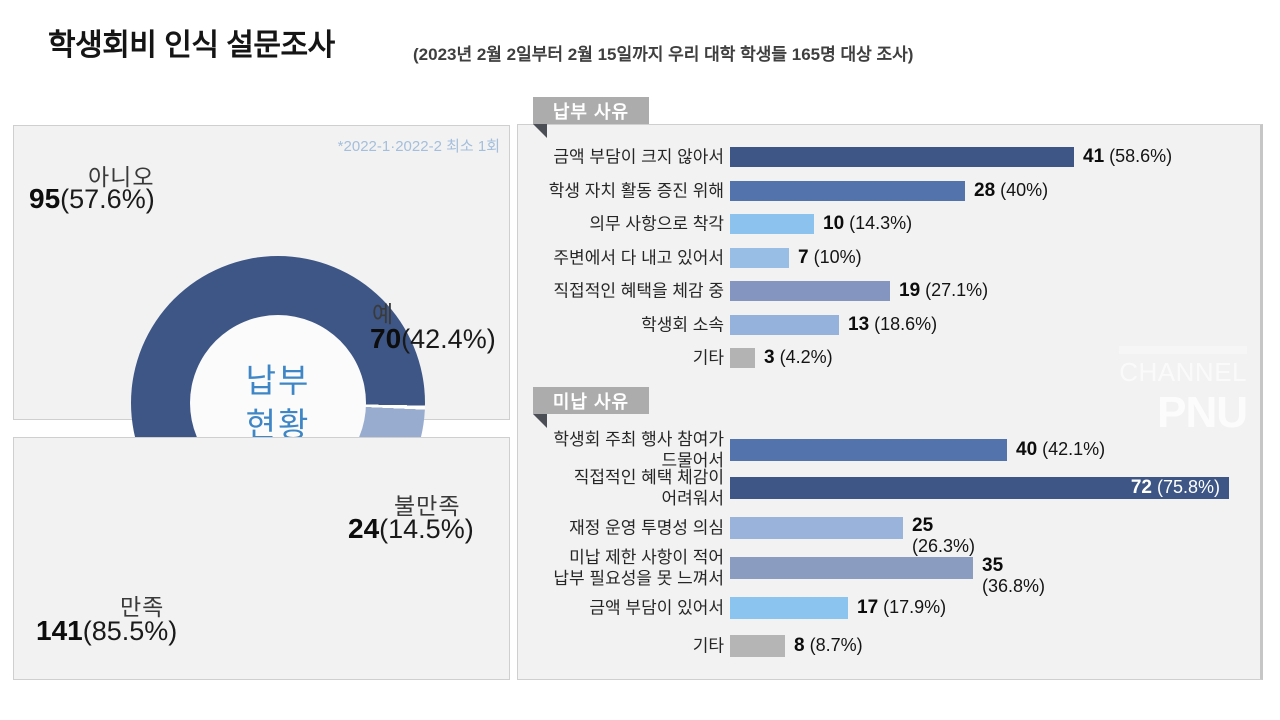  I want to click on bar-row-label: 직접적인 혜택 체감이 어려워서, so click(648, 488).